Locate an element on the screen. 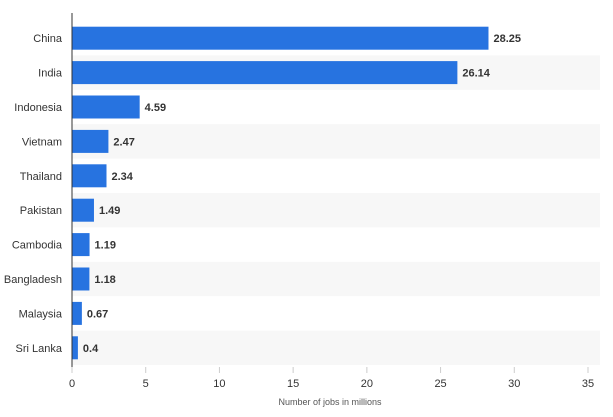  bar-vietnam is located at coordinates (90, 141).